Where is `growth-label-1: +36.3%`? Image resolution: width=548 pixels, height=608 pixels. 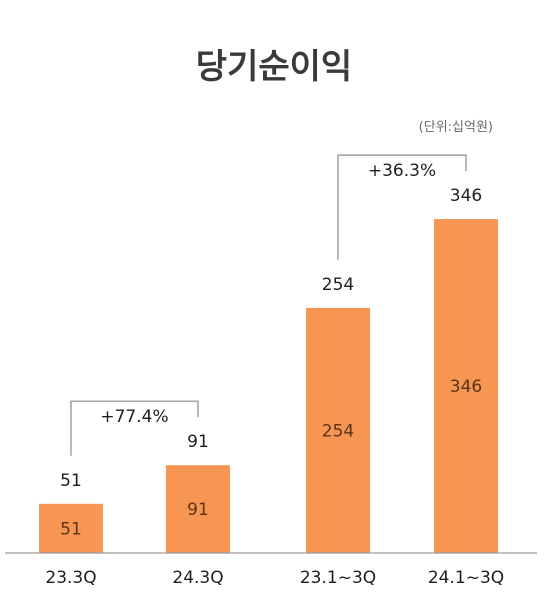 growth-label-1: +36.3% is located at coordinates (402, 171).